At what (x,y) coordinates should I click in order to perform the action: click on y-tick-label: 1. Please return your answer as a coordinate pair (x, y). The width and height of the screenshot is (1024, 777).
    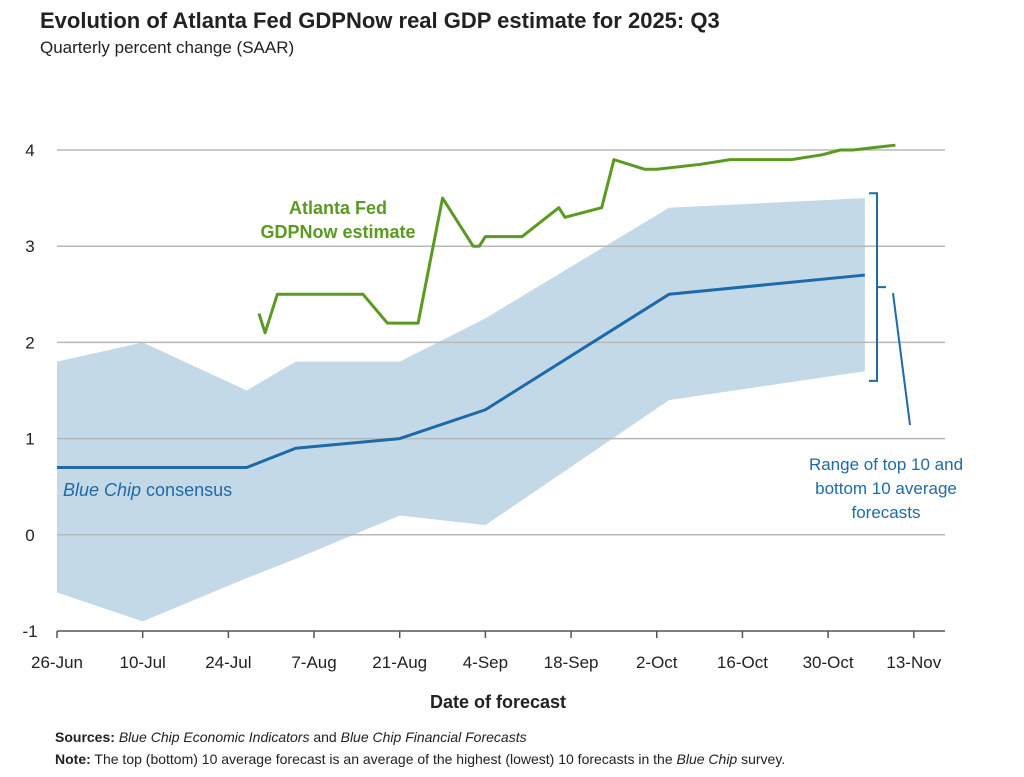
    Looking at the image, I should click on (29, 439).